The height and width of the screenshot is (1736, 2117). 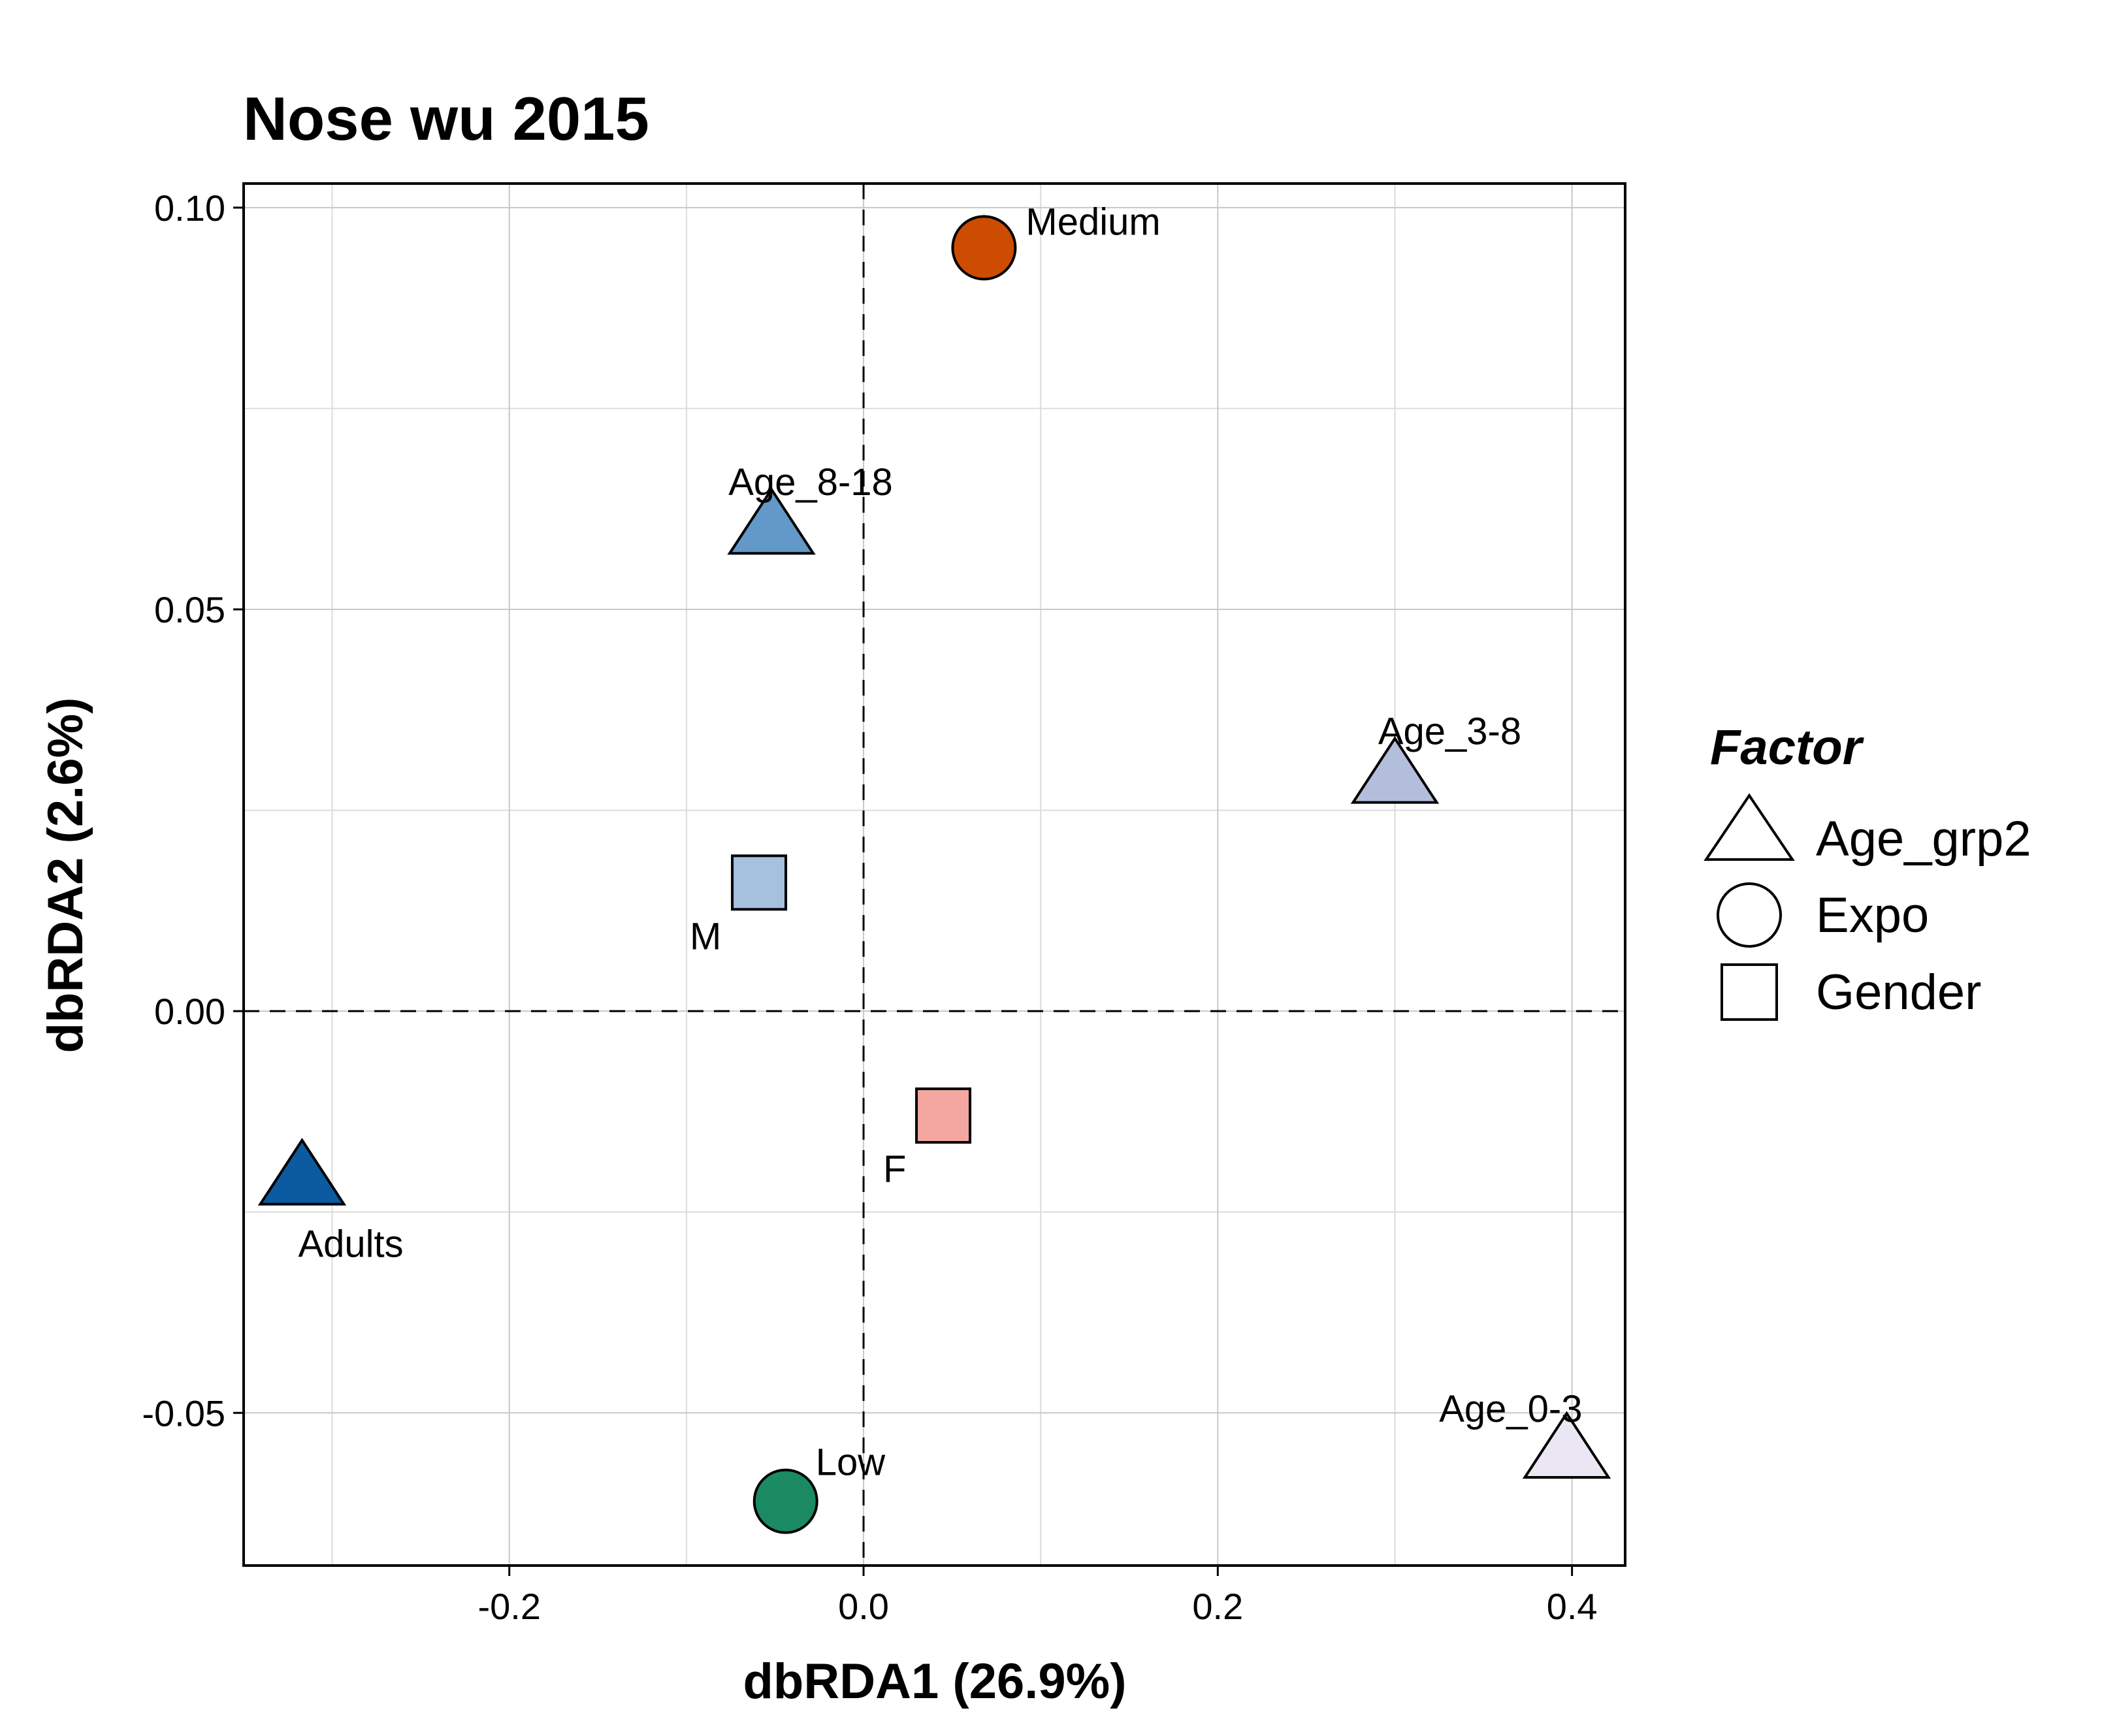 What do you see at coordinates (509, 1606) in the screenshot?
I see `x-tick-label: -0.2` at bounding box center [509, 1606].